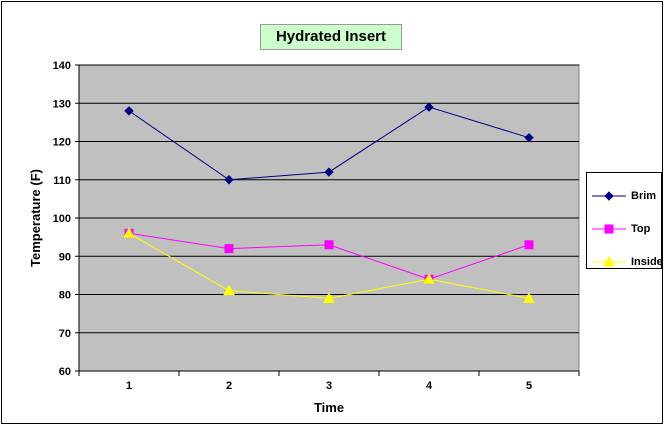  I want to click on y-tick-label: 80, so click(65, 296).